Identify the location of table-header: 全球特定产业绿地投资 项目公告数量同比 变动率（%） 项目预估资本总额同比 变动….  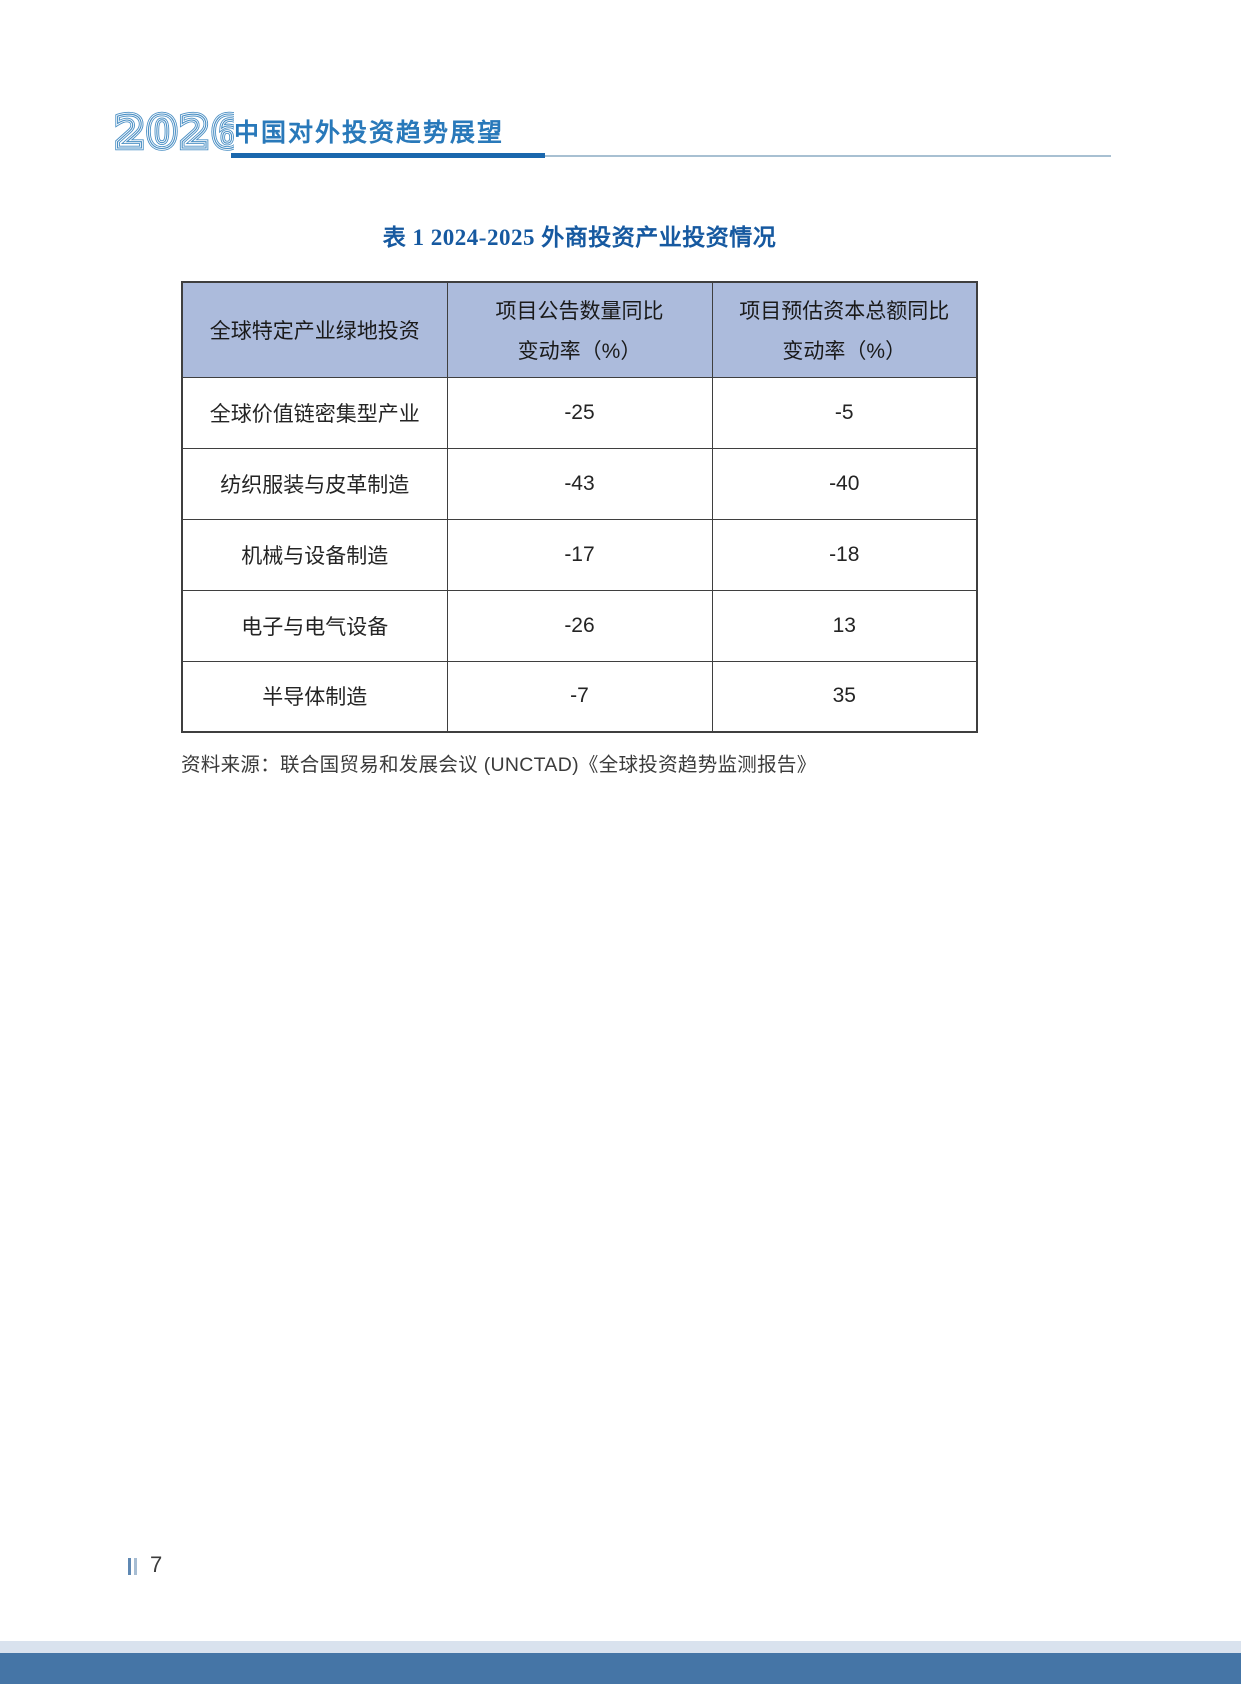
(579, 329).